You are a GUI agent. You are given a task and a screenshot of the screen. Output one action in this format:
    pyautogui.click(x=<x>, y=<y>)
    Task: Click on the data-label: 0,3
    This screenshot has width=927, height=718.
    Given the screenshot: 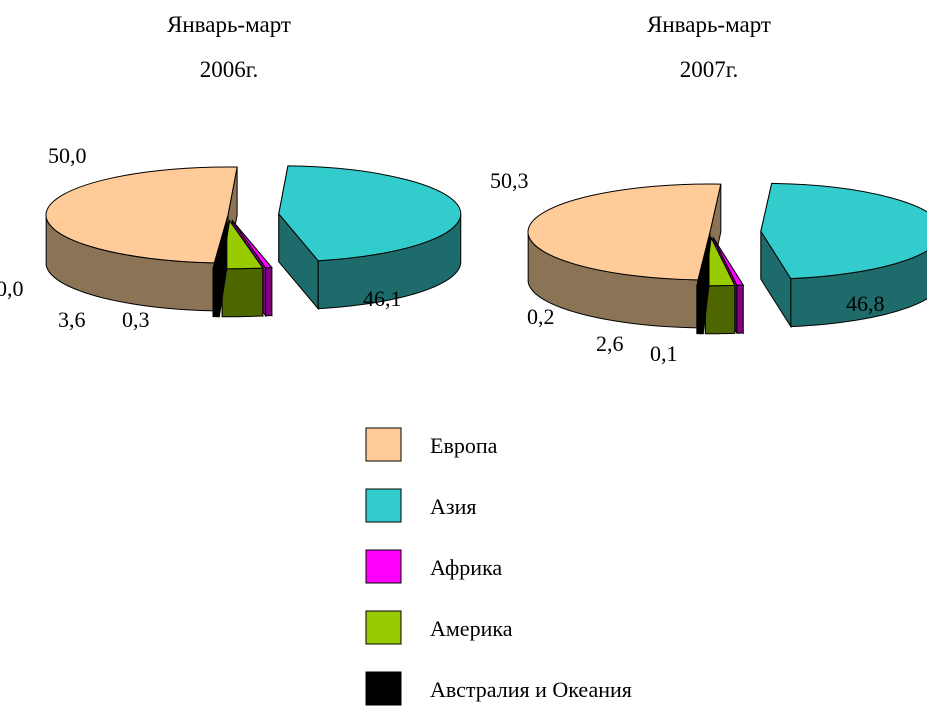 What is the action you would take?
    pyautogui.click(x=136, y=319)
    